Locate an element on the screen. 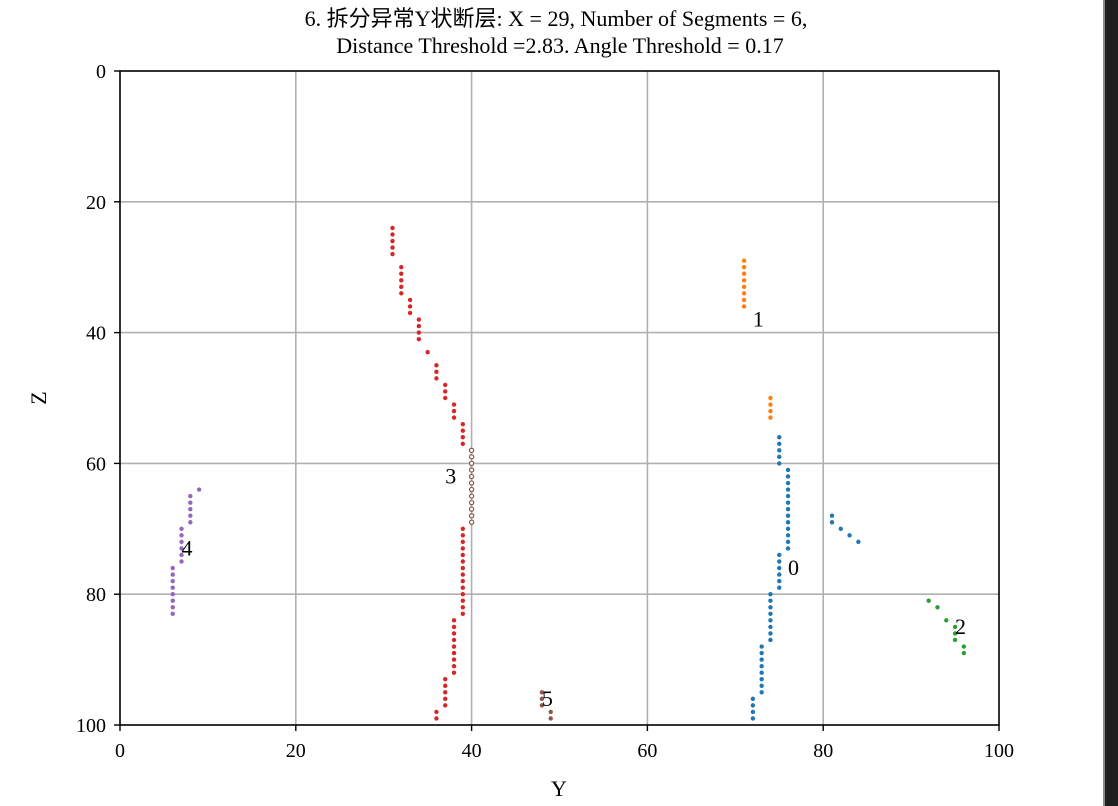 The height and width of the screenshot is (806, 1118). series-4-points is located at coordinates (186, 552).